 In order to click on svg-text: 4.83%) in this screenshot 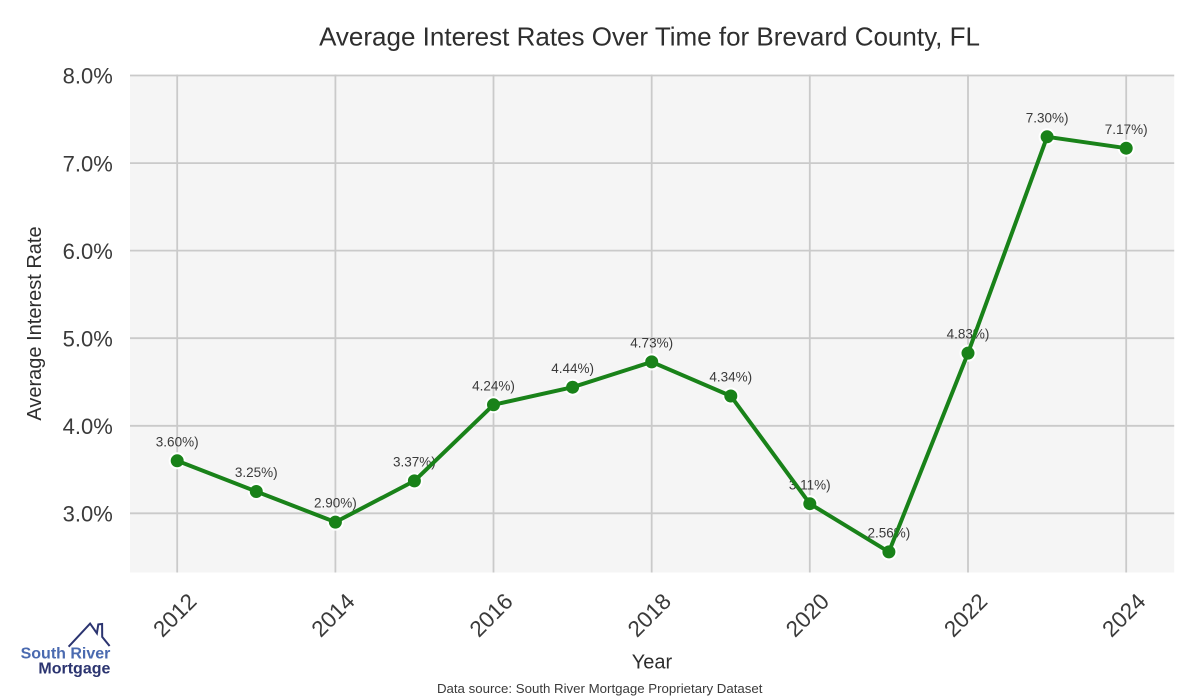, I will do `click(968, 334)`.